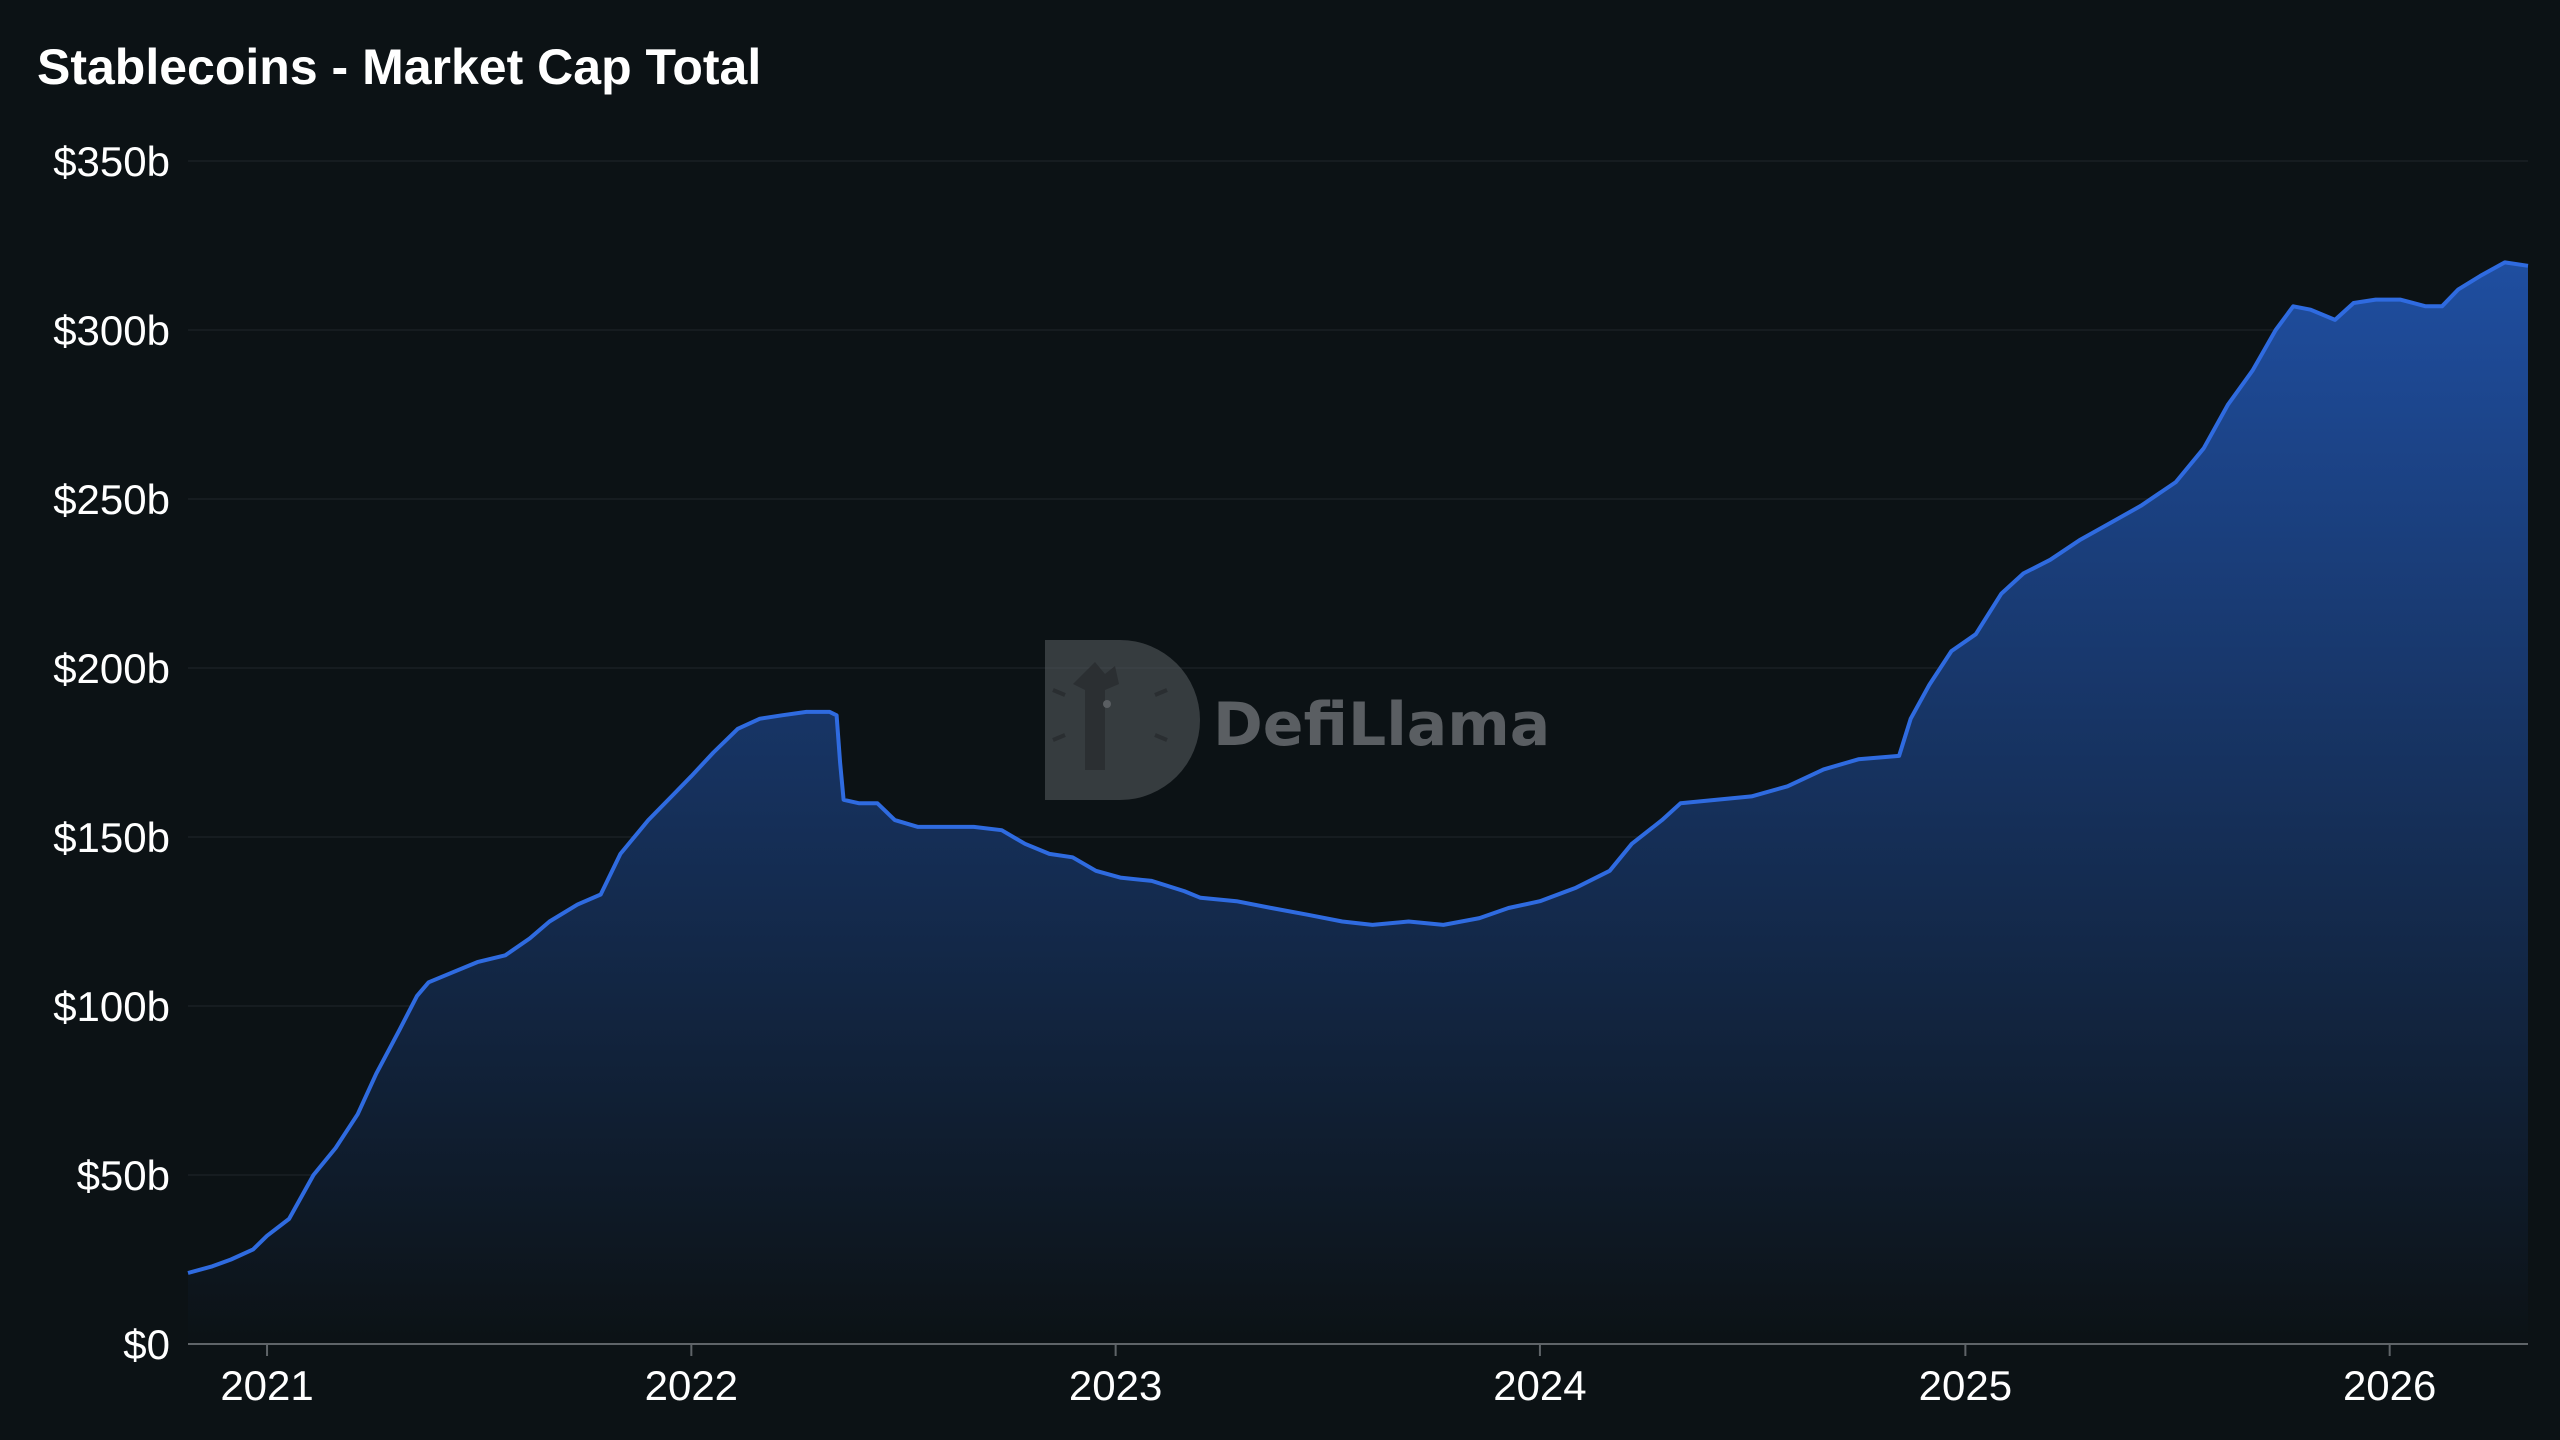 This screenshot has width=2560, height=1440. Describe the element at coordinates (111, 668) in the screenshot. I see `y-tick-label: $200b` at that location.